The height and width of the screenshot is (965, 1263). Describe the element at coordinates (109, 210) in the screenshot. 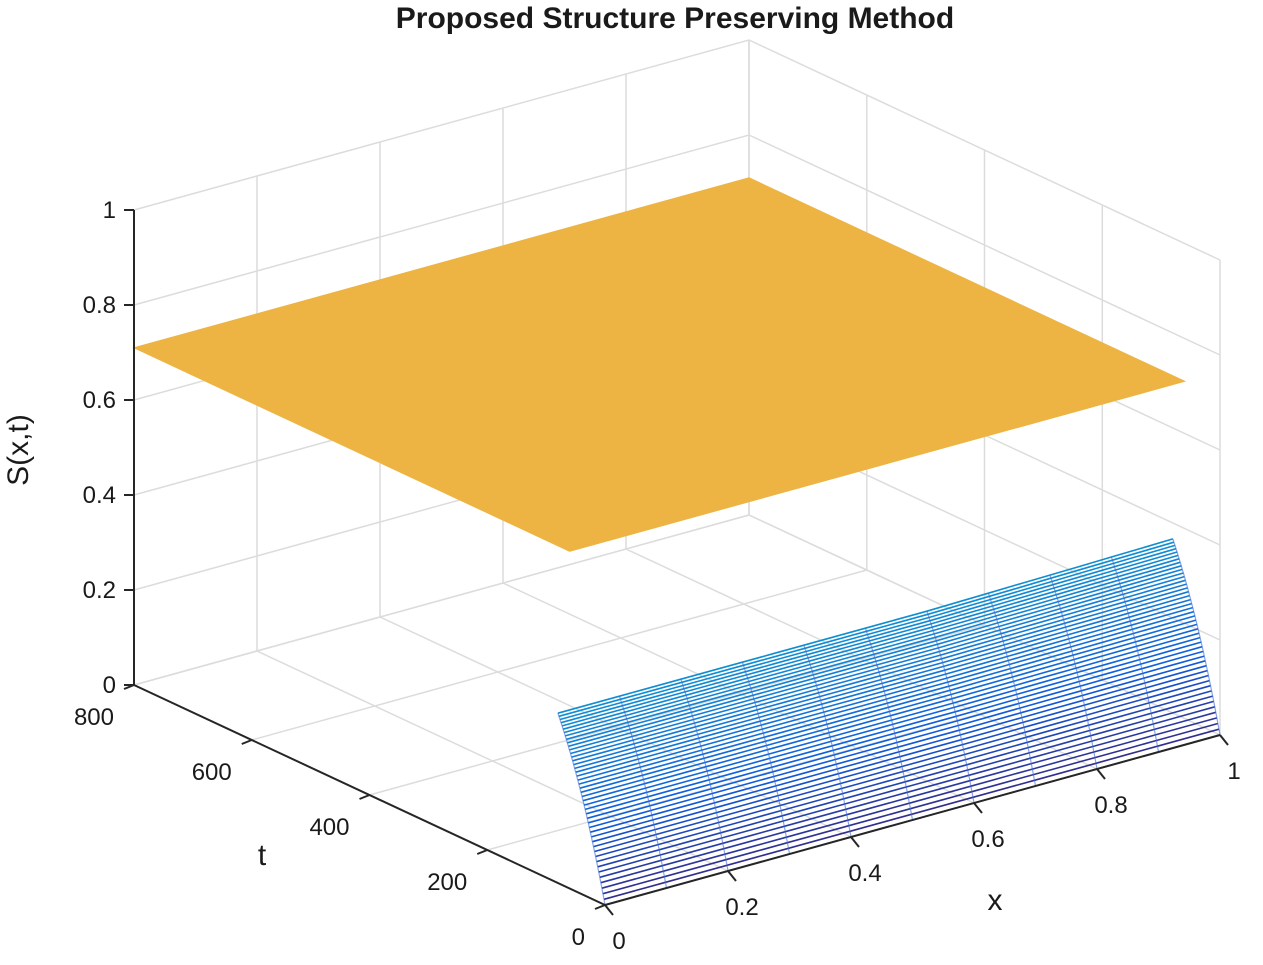

I see `z-tick-label: 1` at that location.